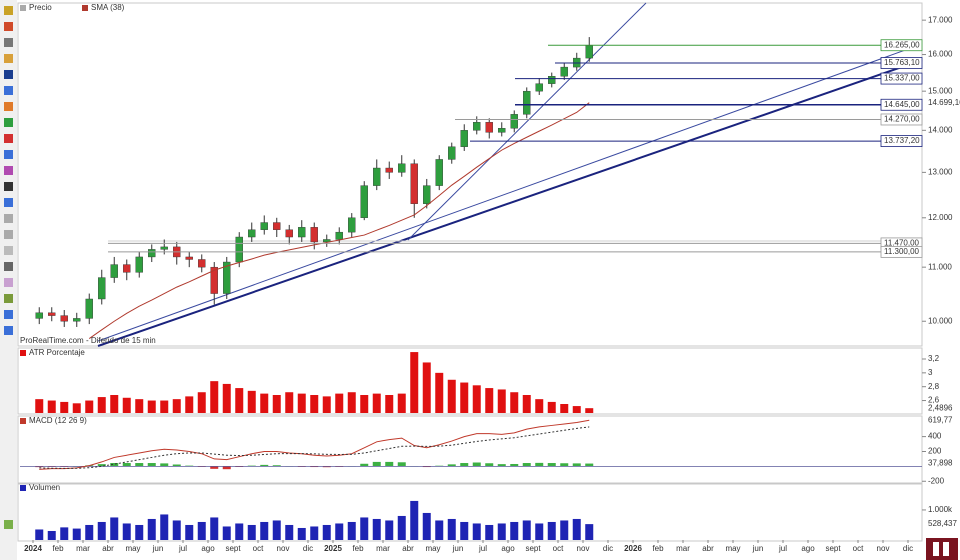 This screenshot has height=560, width=960. I want to click on y-tick-label: 12.000, so click(940, 217).